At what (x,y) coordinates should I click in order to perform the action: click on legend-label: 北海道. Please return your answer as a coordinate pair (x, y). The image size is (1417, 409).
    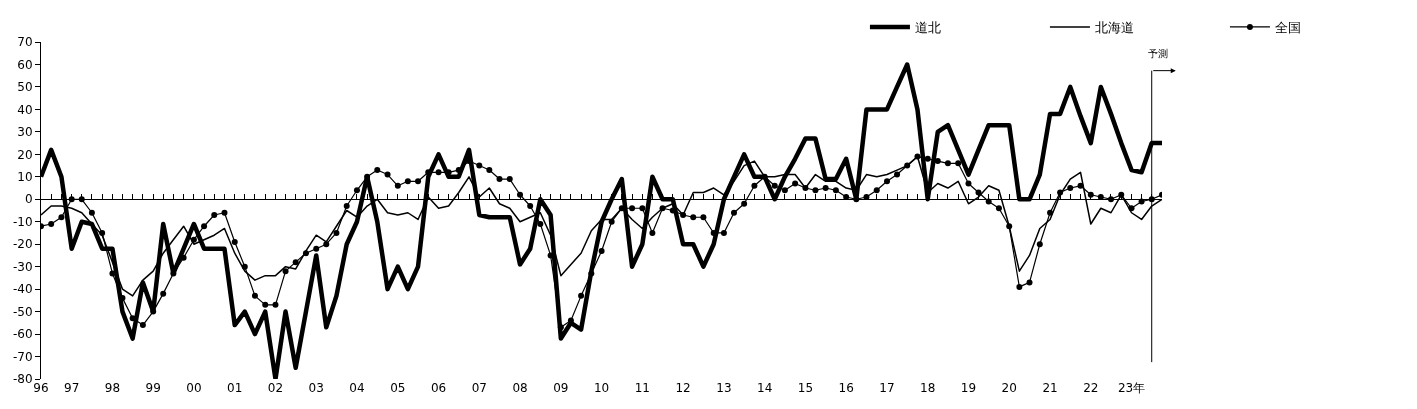
    Looking at the image, I should click on (1114, 28).